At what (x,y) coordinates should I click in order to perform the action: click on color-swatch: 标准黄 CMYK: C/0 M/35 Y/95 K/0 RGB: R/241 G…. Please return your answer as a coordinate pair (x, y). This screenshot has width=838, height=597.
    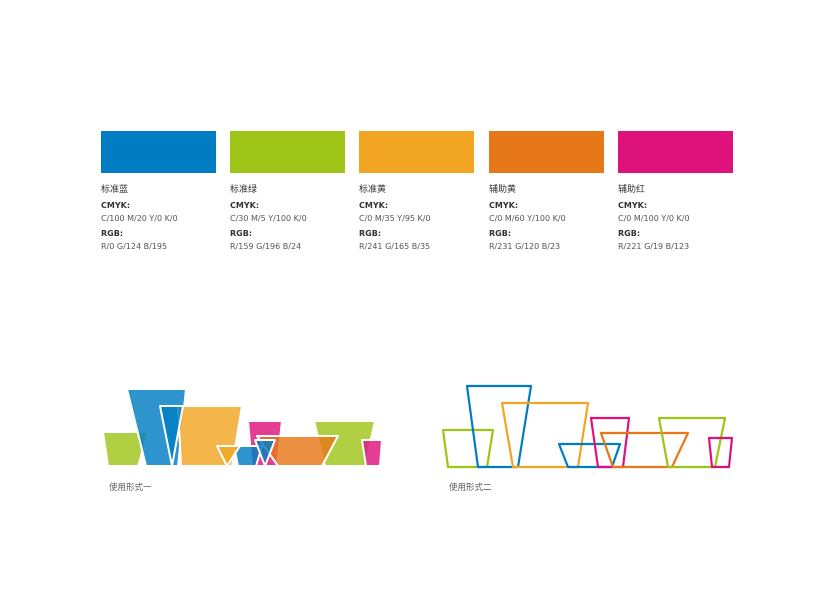
    Looking at the image, I should click on (416, 191).